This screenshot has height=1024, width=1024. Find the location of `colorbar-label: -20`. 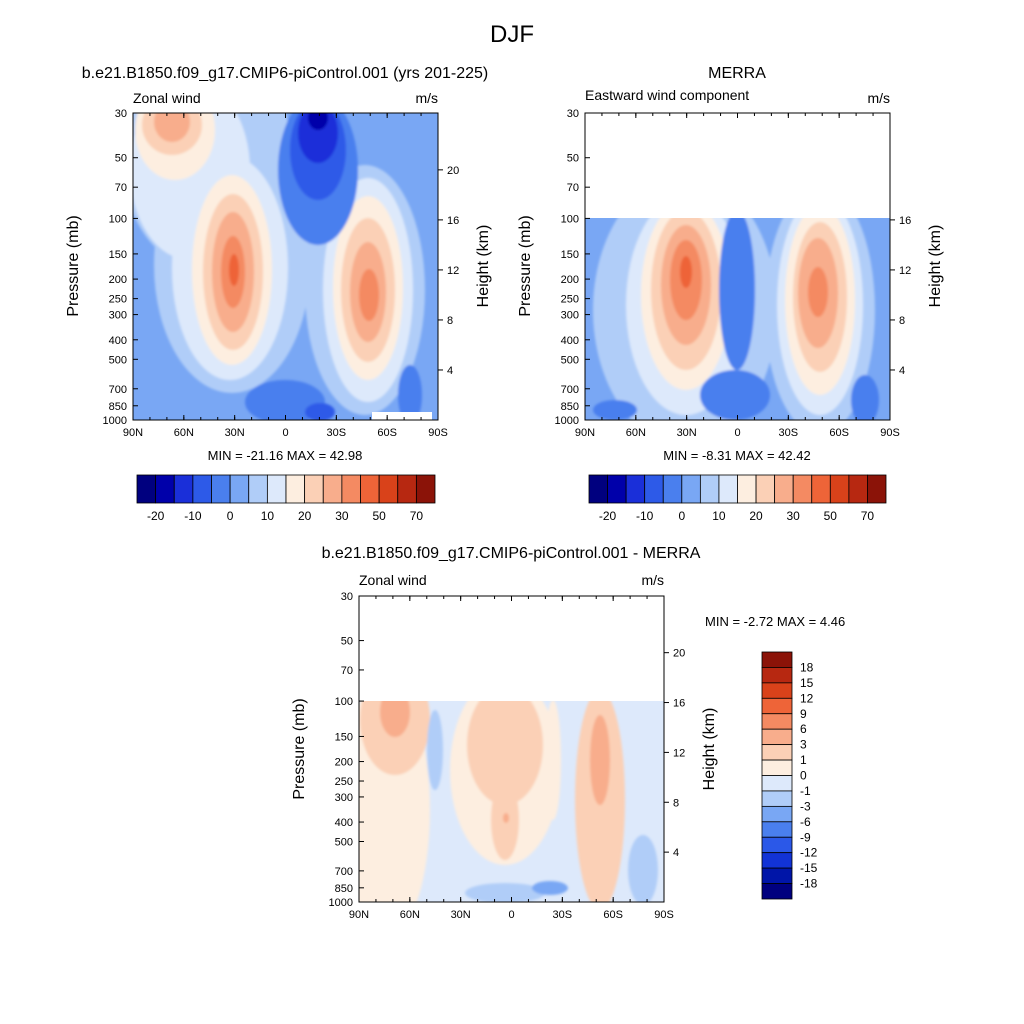

colorbar-label: -20 is located at coordinates (608, 516).